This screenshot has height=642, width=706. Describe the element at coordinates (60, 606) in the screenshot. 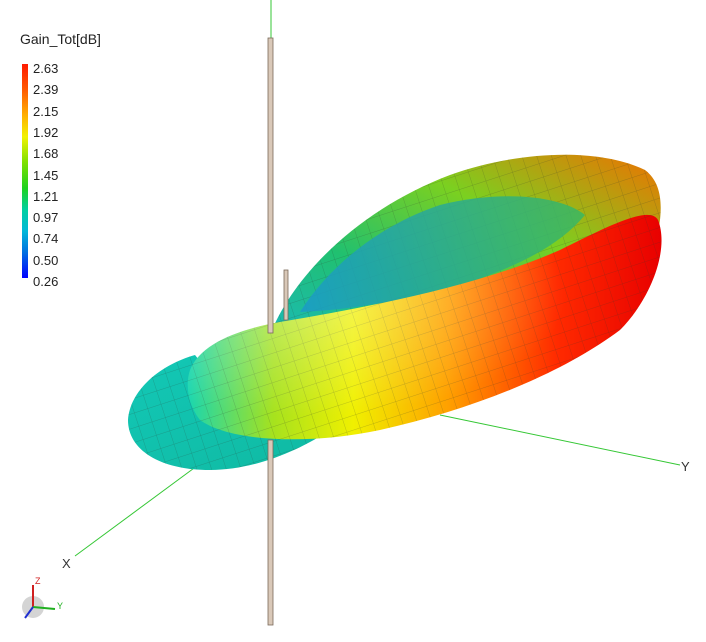

I see `triad-y-label: Y` at that location.